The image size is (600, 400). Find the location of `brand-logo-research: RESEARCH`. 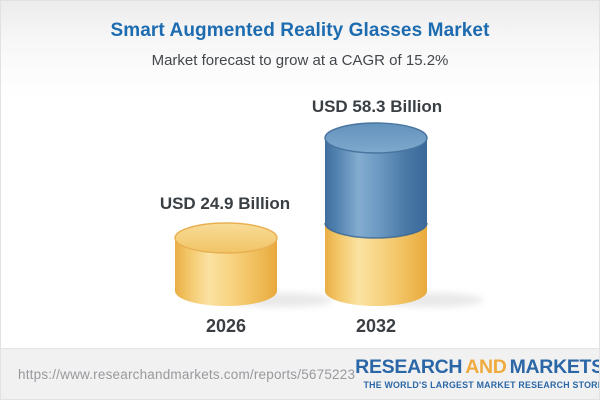

brand-logo-research: RESEARCH is located at coordinates (409, 367).